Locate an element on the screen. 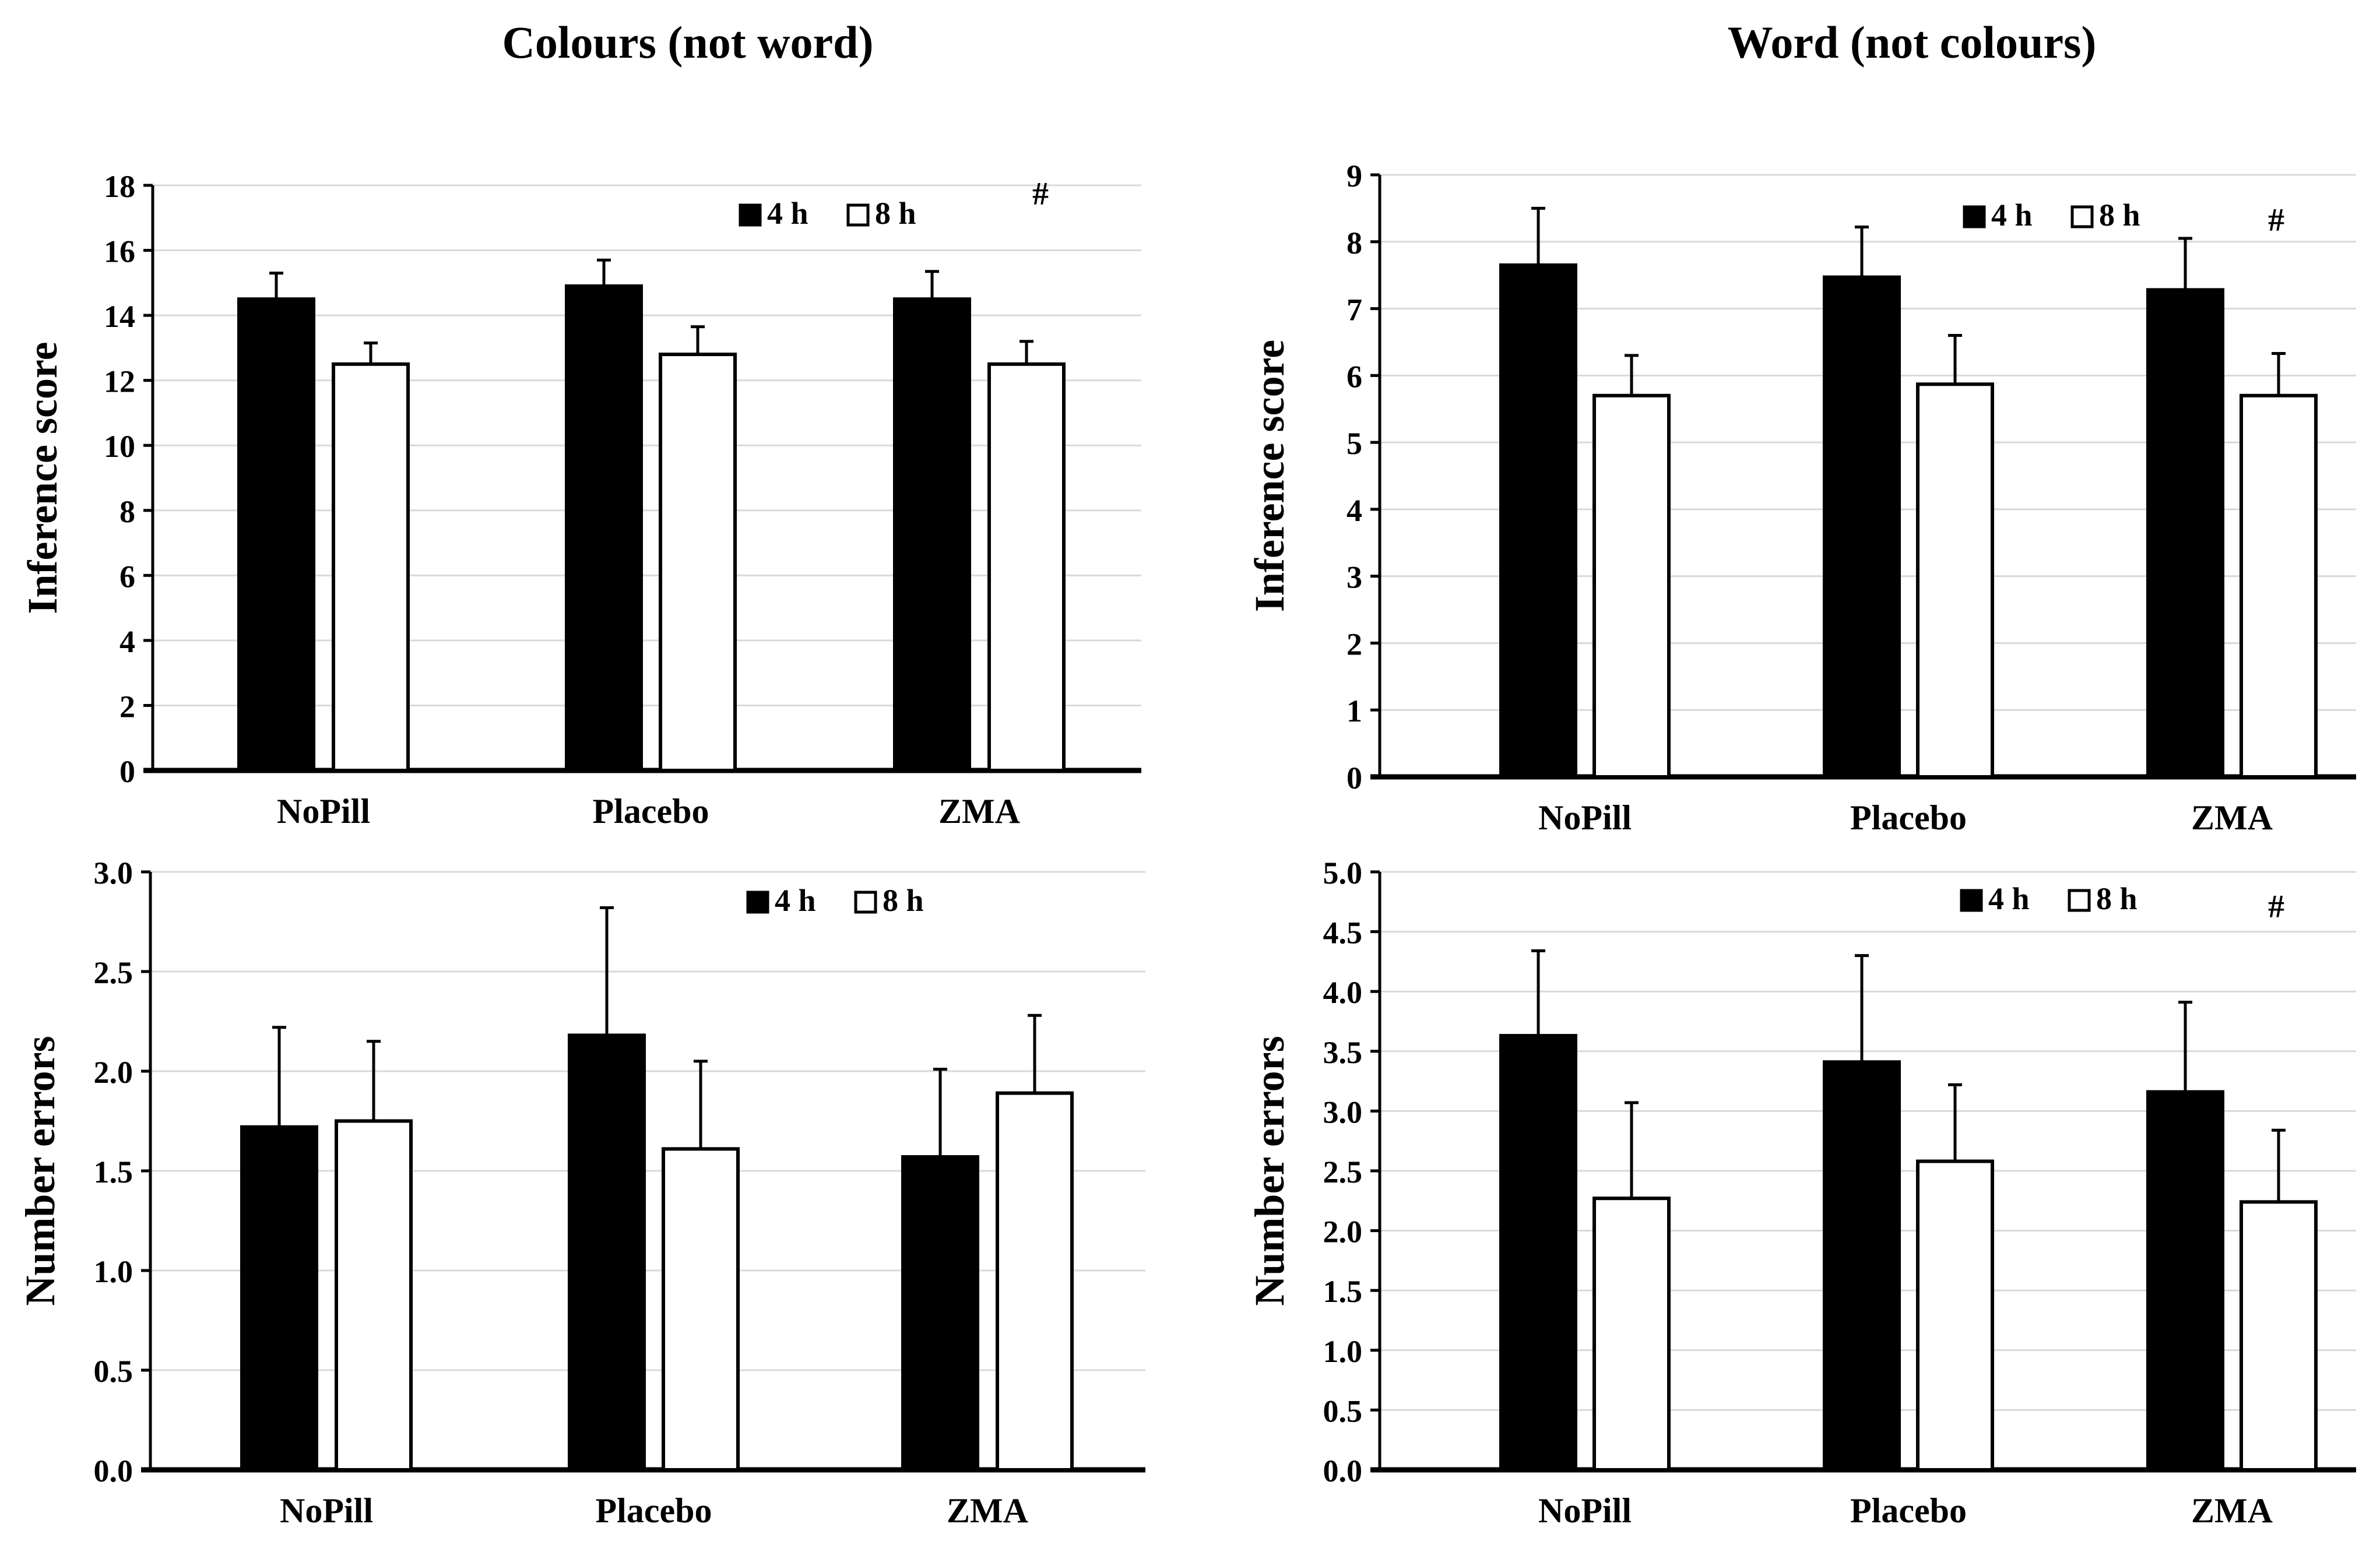 Image resolution: width=2380 pixels, height=1559 pixels. y-tick-label: 16 is located at coordinates (119, 251).